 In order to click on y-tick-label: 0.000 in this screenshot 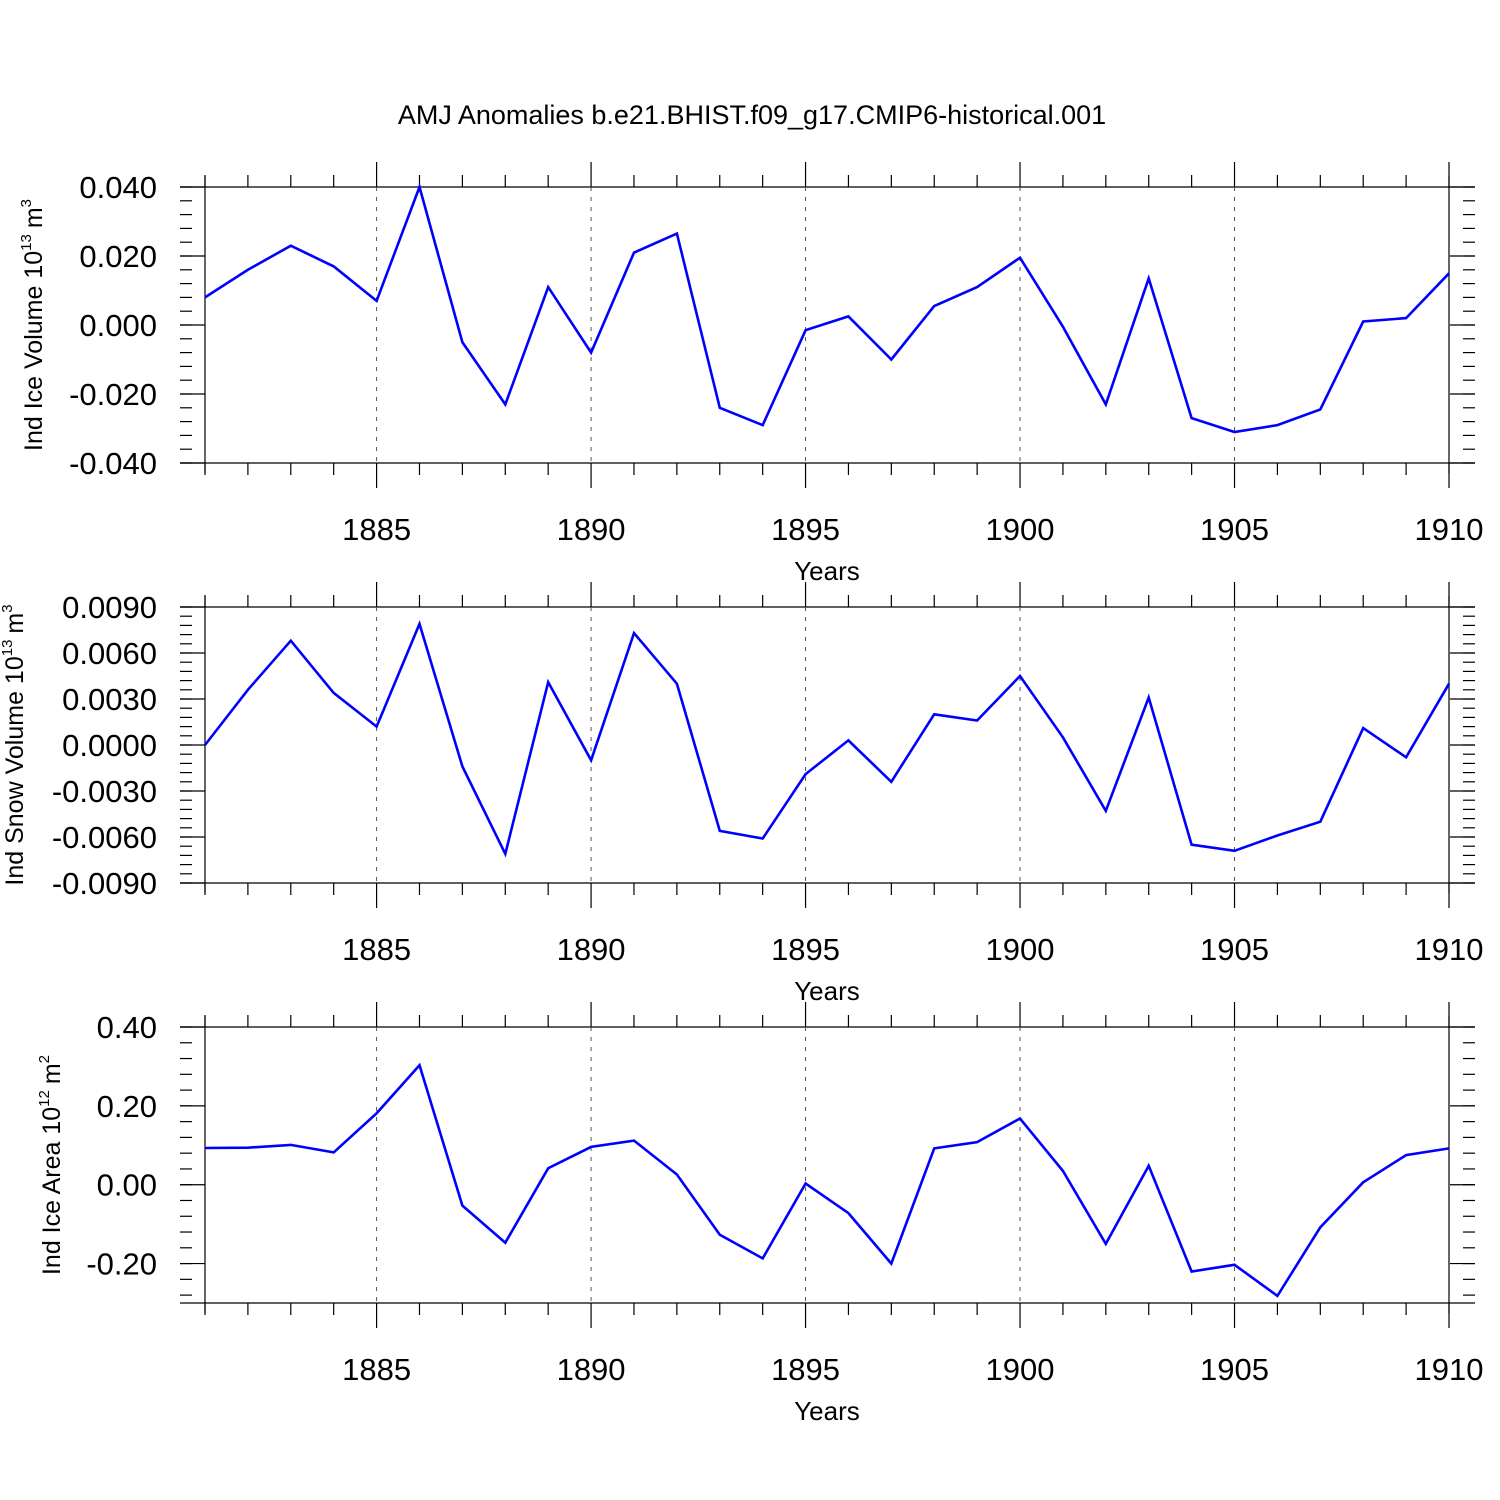, I will do `click(118, 325)`.